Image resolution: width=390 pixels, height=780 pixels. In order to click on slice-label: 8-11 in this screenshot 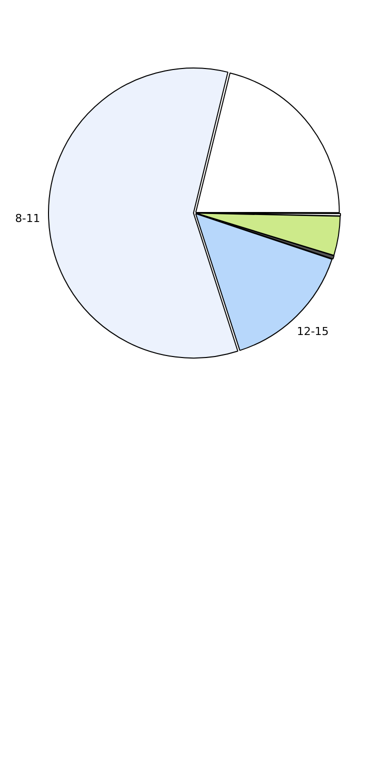, I will do `click(27, 218)`.